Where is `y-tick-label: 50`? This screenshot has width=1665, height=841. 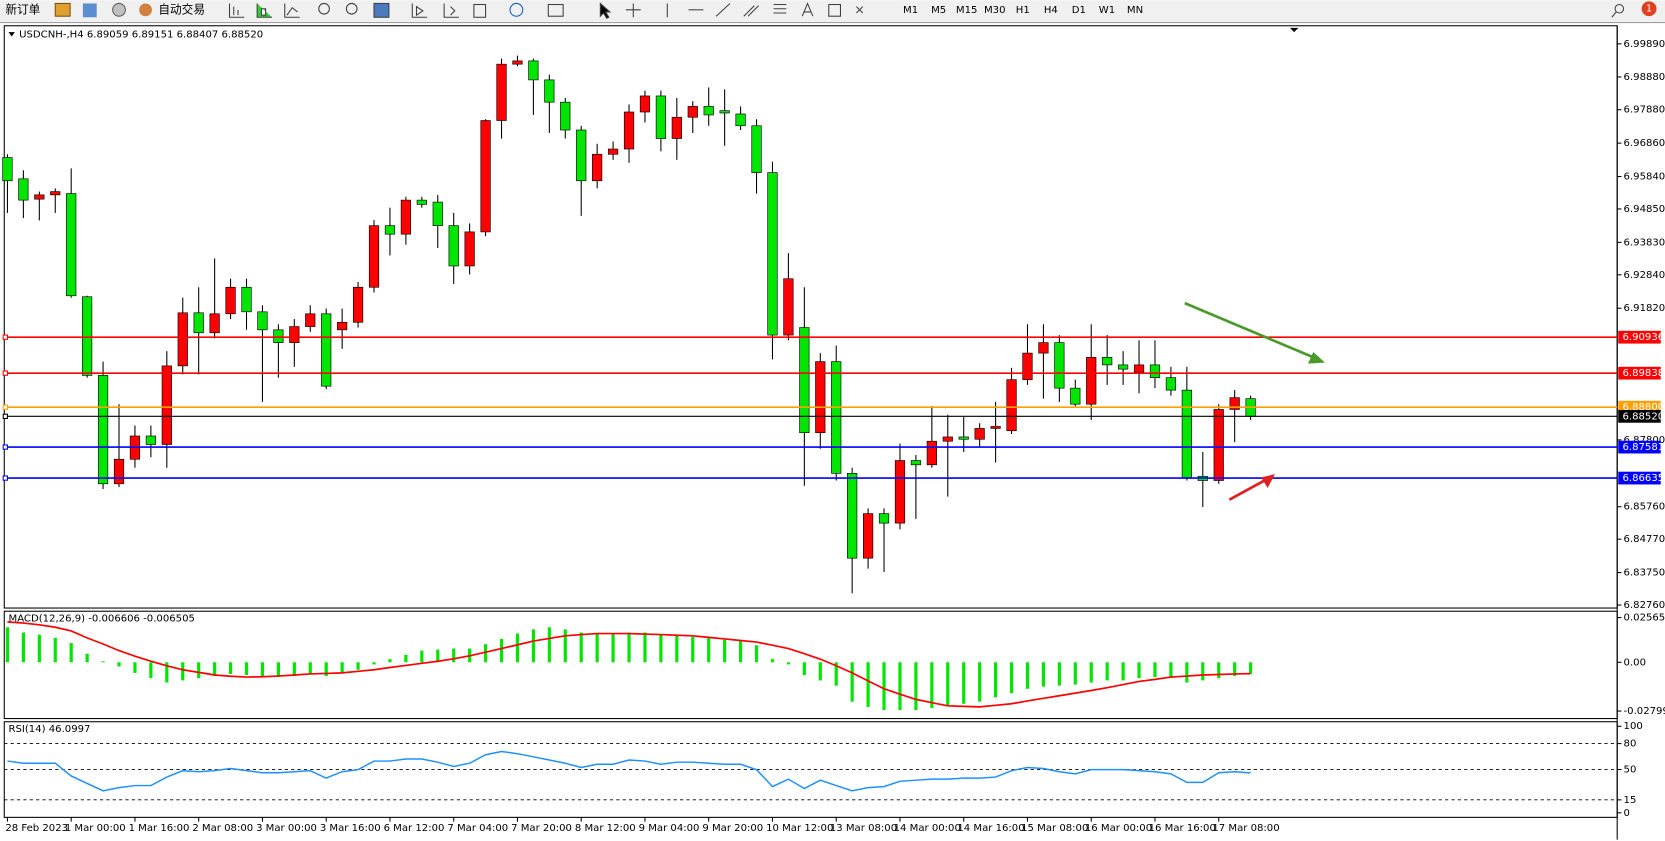
y-tick-label: 50 is located at coordinates (1630, 770).